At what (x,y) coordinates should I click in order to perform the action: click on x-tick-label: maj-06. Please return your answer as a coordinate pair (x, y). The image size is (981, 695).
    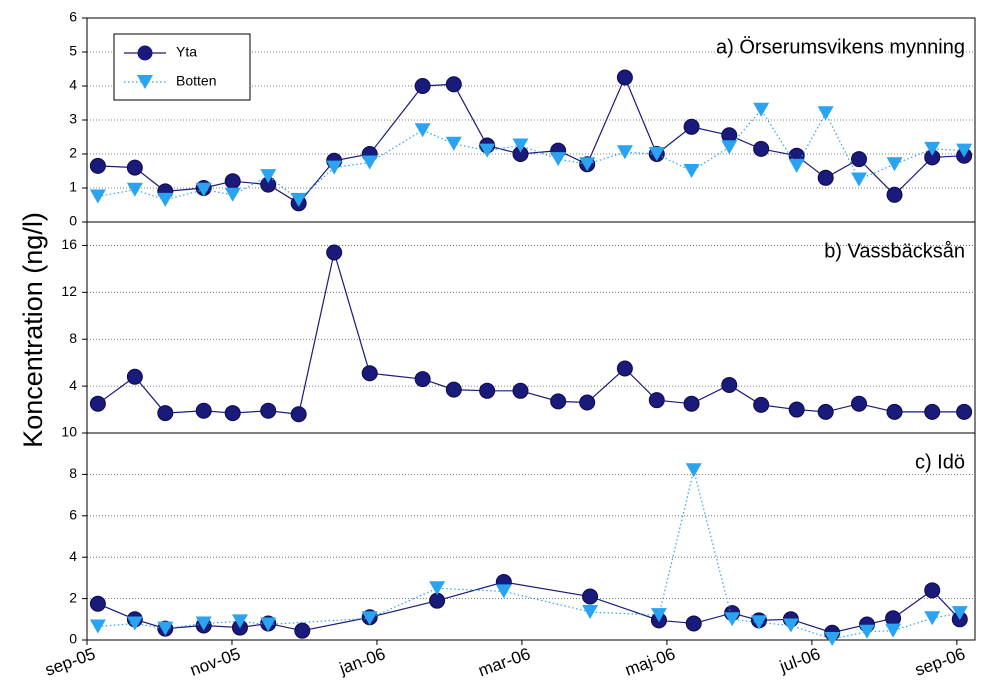
    Looking at the image, I should click on (649, 662).